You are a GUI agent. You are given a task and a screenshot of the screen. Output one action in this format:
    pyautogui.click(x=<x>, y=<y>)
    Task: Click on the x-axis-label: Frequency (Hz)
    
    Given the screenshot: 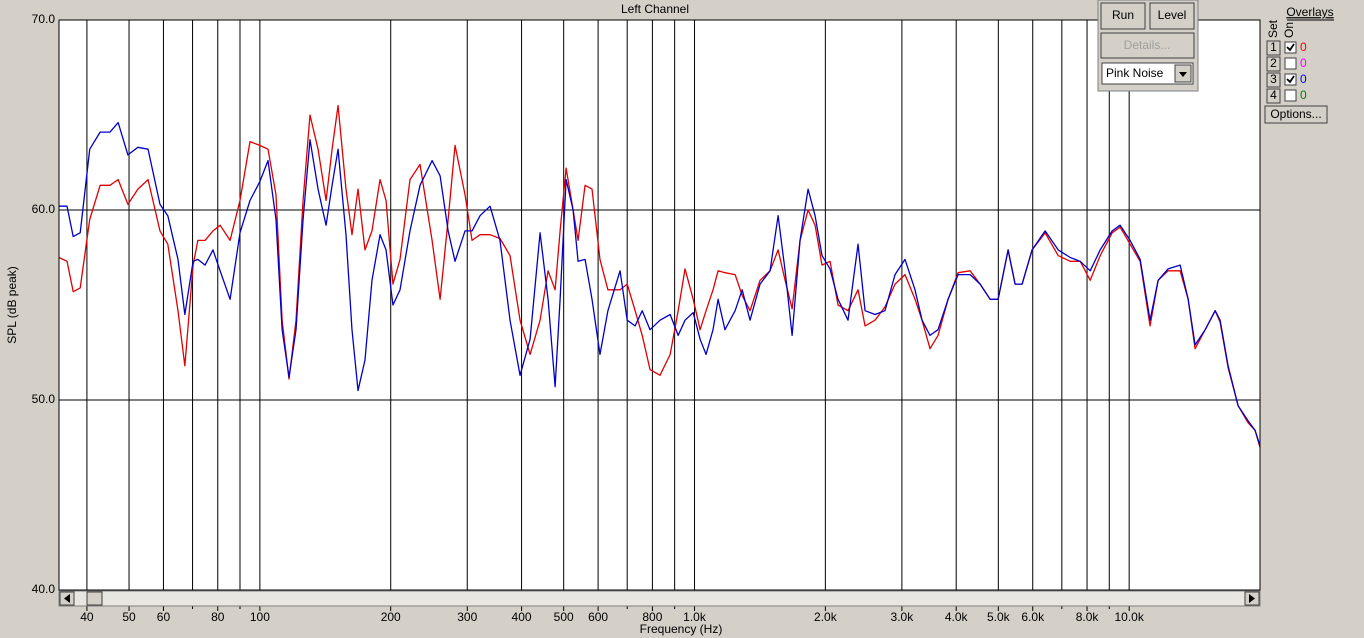 What is the action you would take?
    pyautogui.click(x=681, y=629)
    